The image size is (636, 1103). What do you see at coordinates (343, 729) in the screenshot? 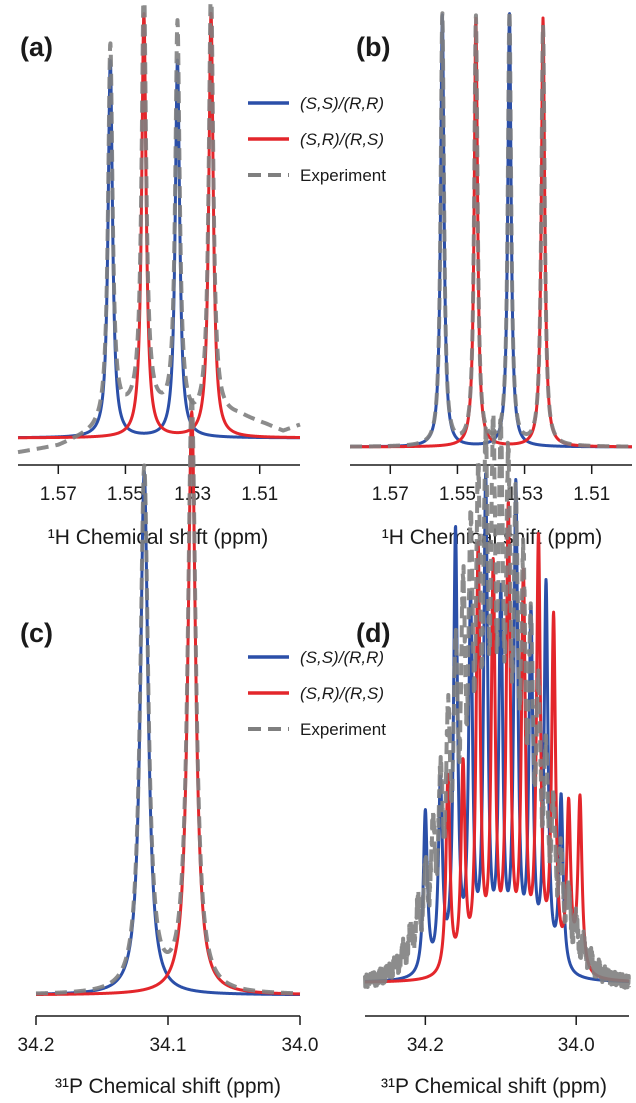
I see `legend-c-label-exp: Experiment` at bounding box center [343, 729].